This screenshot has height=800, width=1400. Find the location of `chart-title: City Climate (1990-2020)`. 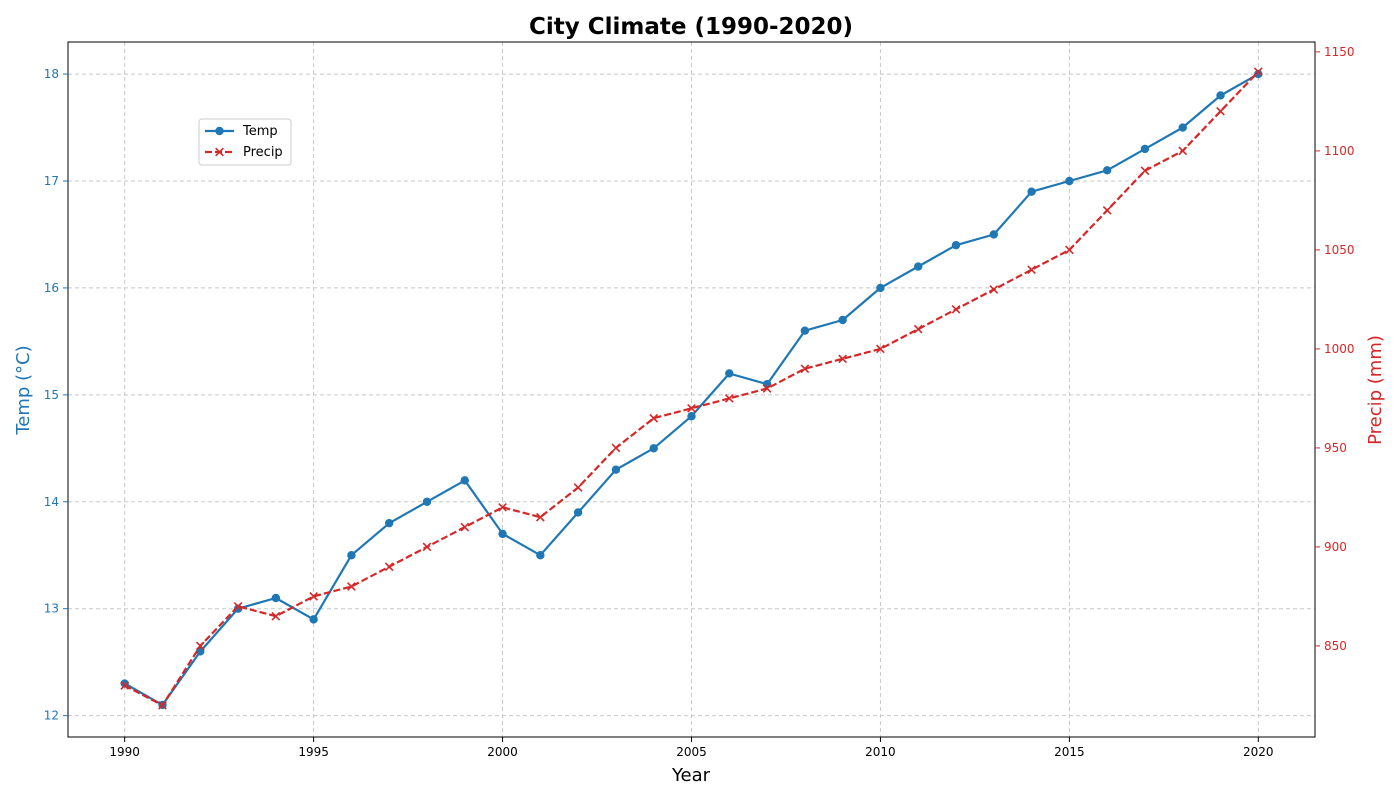

chart-title: City Climate (1990-2020) is located at coordinates (691, 27).